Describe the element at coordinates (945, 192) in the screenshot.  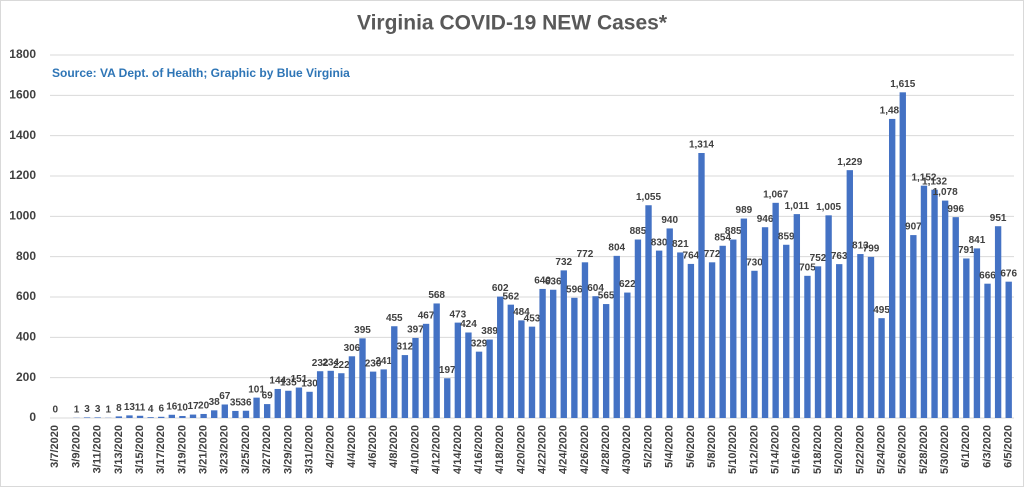
I see `data-label: 1,078` at that location.